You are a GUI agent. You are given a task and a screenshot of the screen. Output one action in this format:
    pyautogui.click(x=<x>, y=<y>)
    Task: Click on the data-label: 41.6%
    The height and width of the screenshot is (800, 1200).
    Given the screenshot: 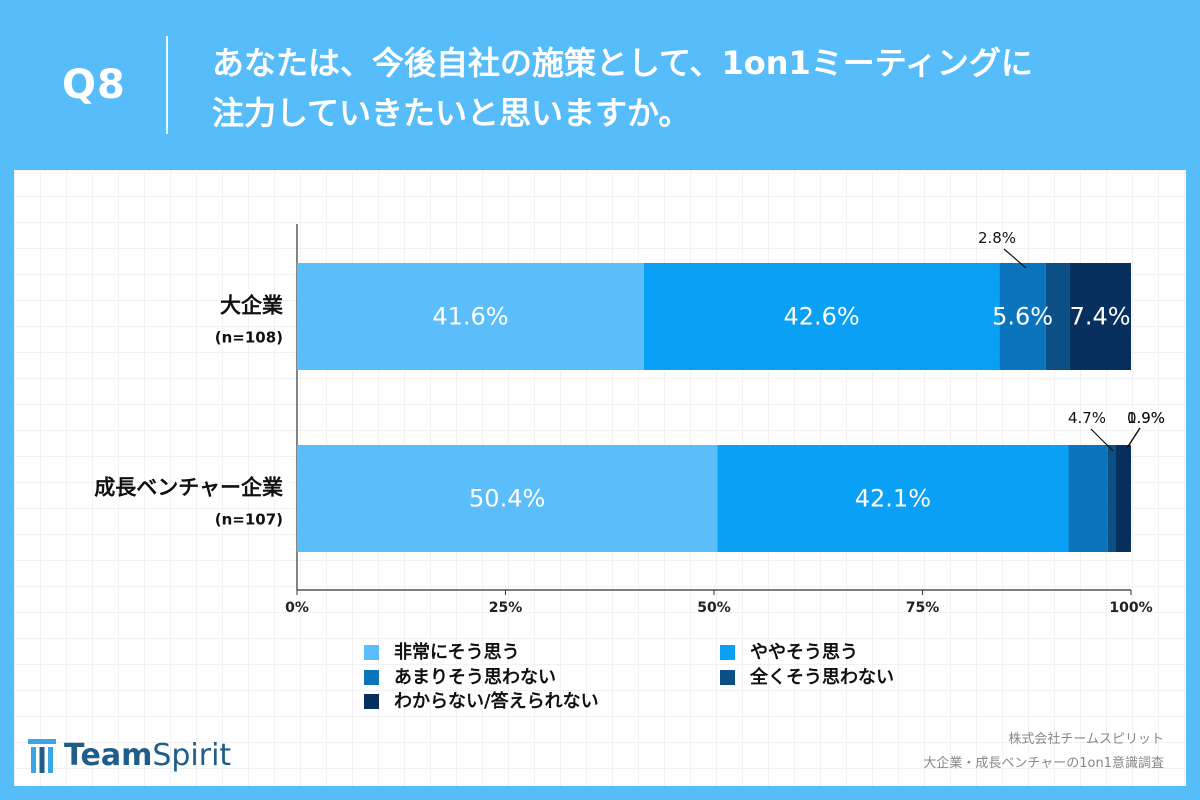 What is the action you would take?
    pyautogui.click(x=470, y=317)
    